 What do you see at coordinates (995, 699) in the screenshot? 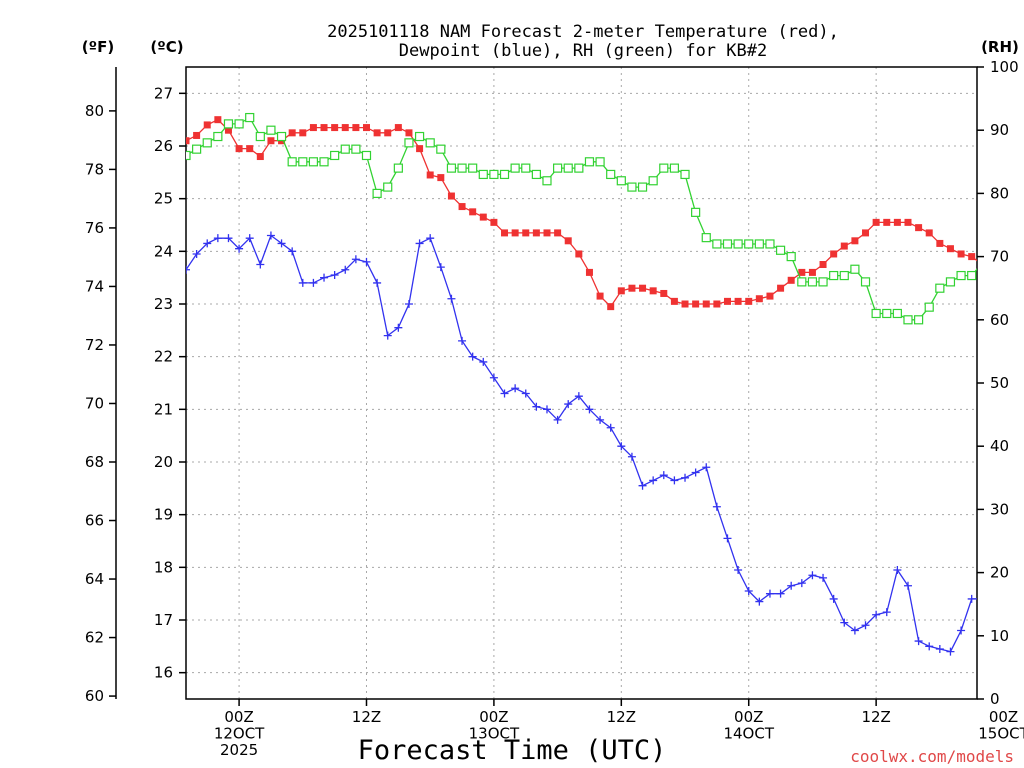
I see `rh-tick-label: 0` at bounding box center [995, 699].